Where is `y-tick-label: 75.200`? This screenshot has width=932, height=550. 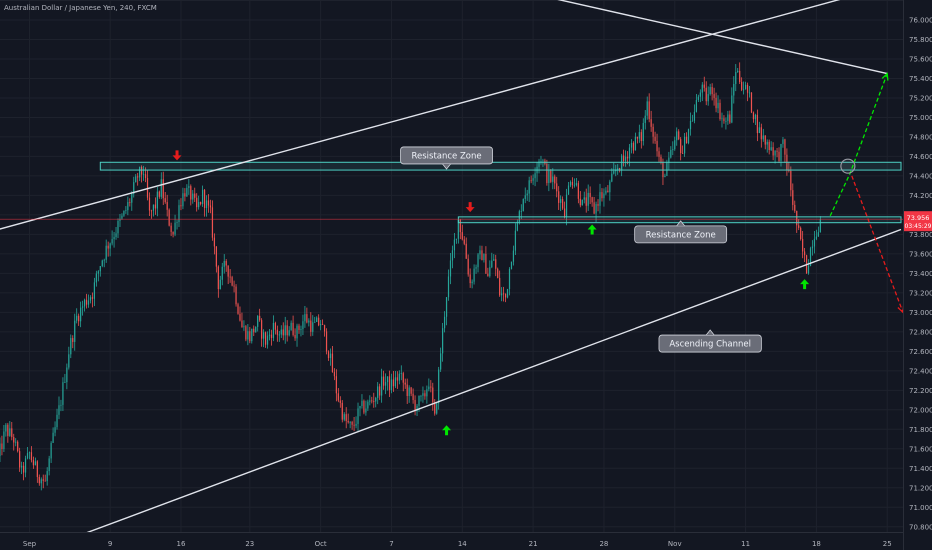
y-tick-label: 75.200 is located at coordinates (920, 98).